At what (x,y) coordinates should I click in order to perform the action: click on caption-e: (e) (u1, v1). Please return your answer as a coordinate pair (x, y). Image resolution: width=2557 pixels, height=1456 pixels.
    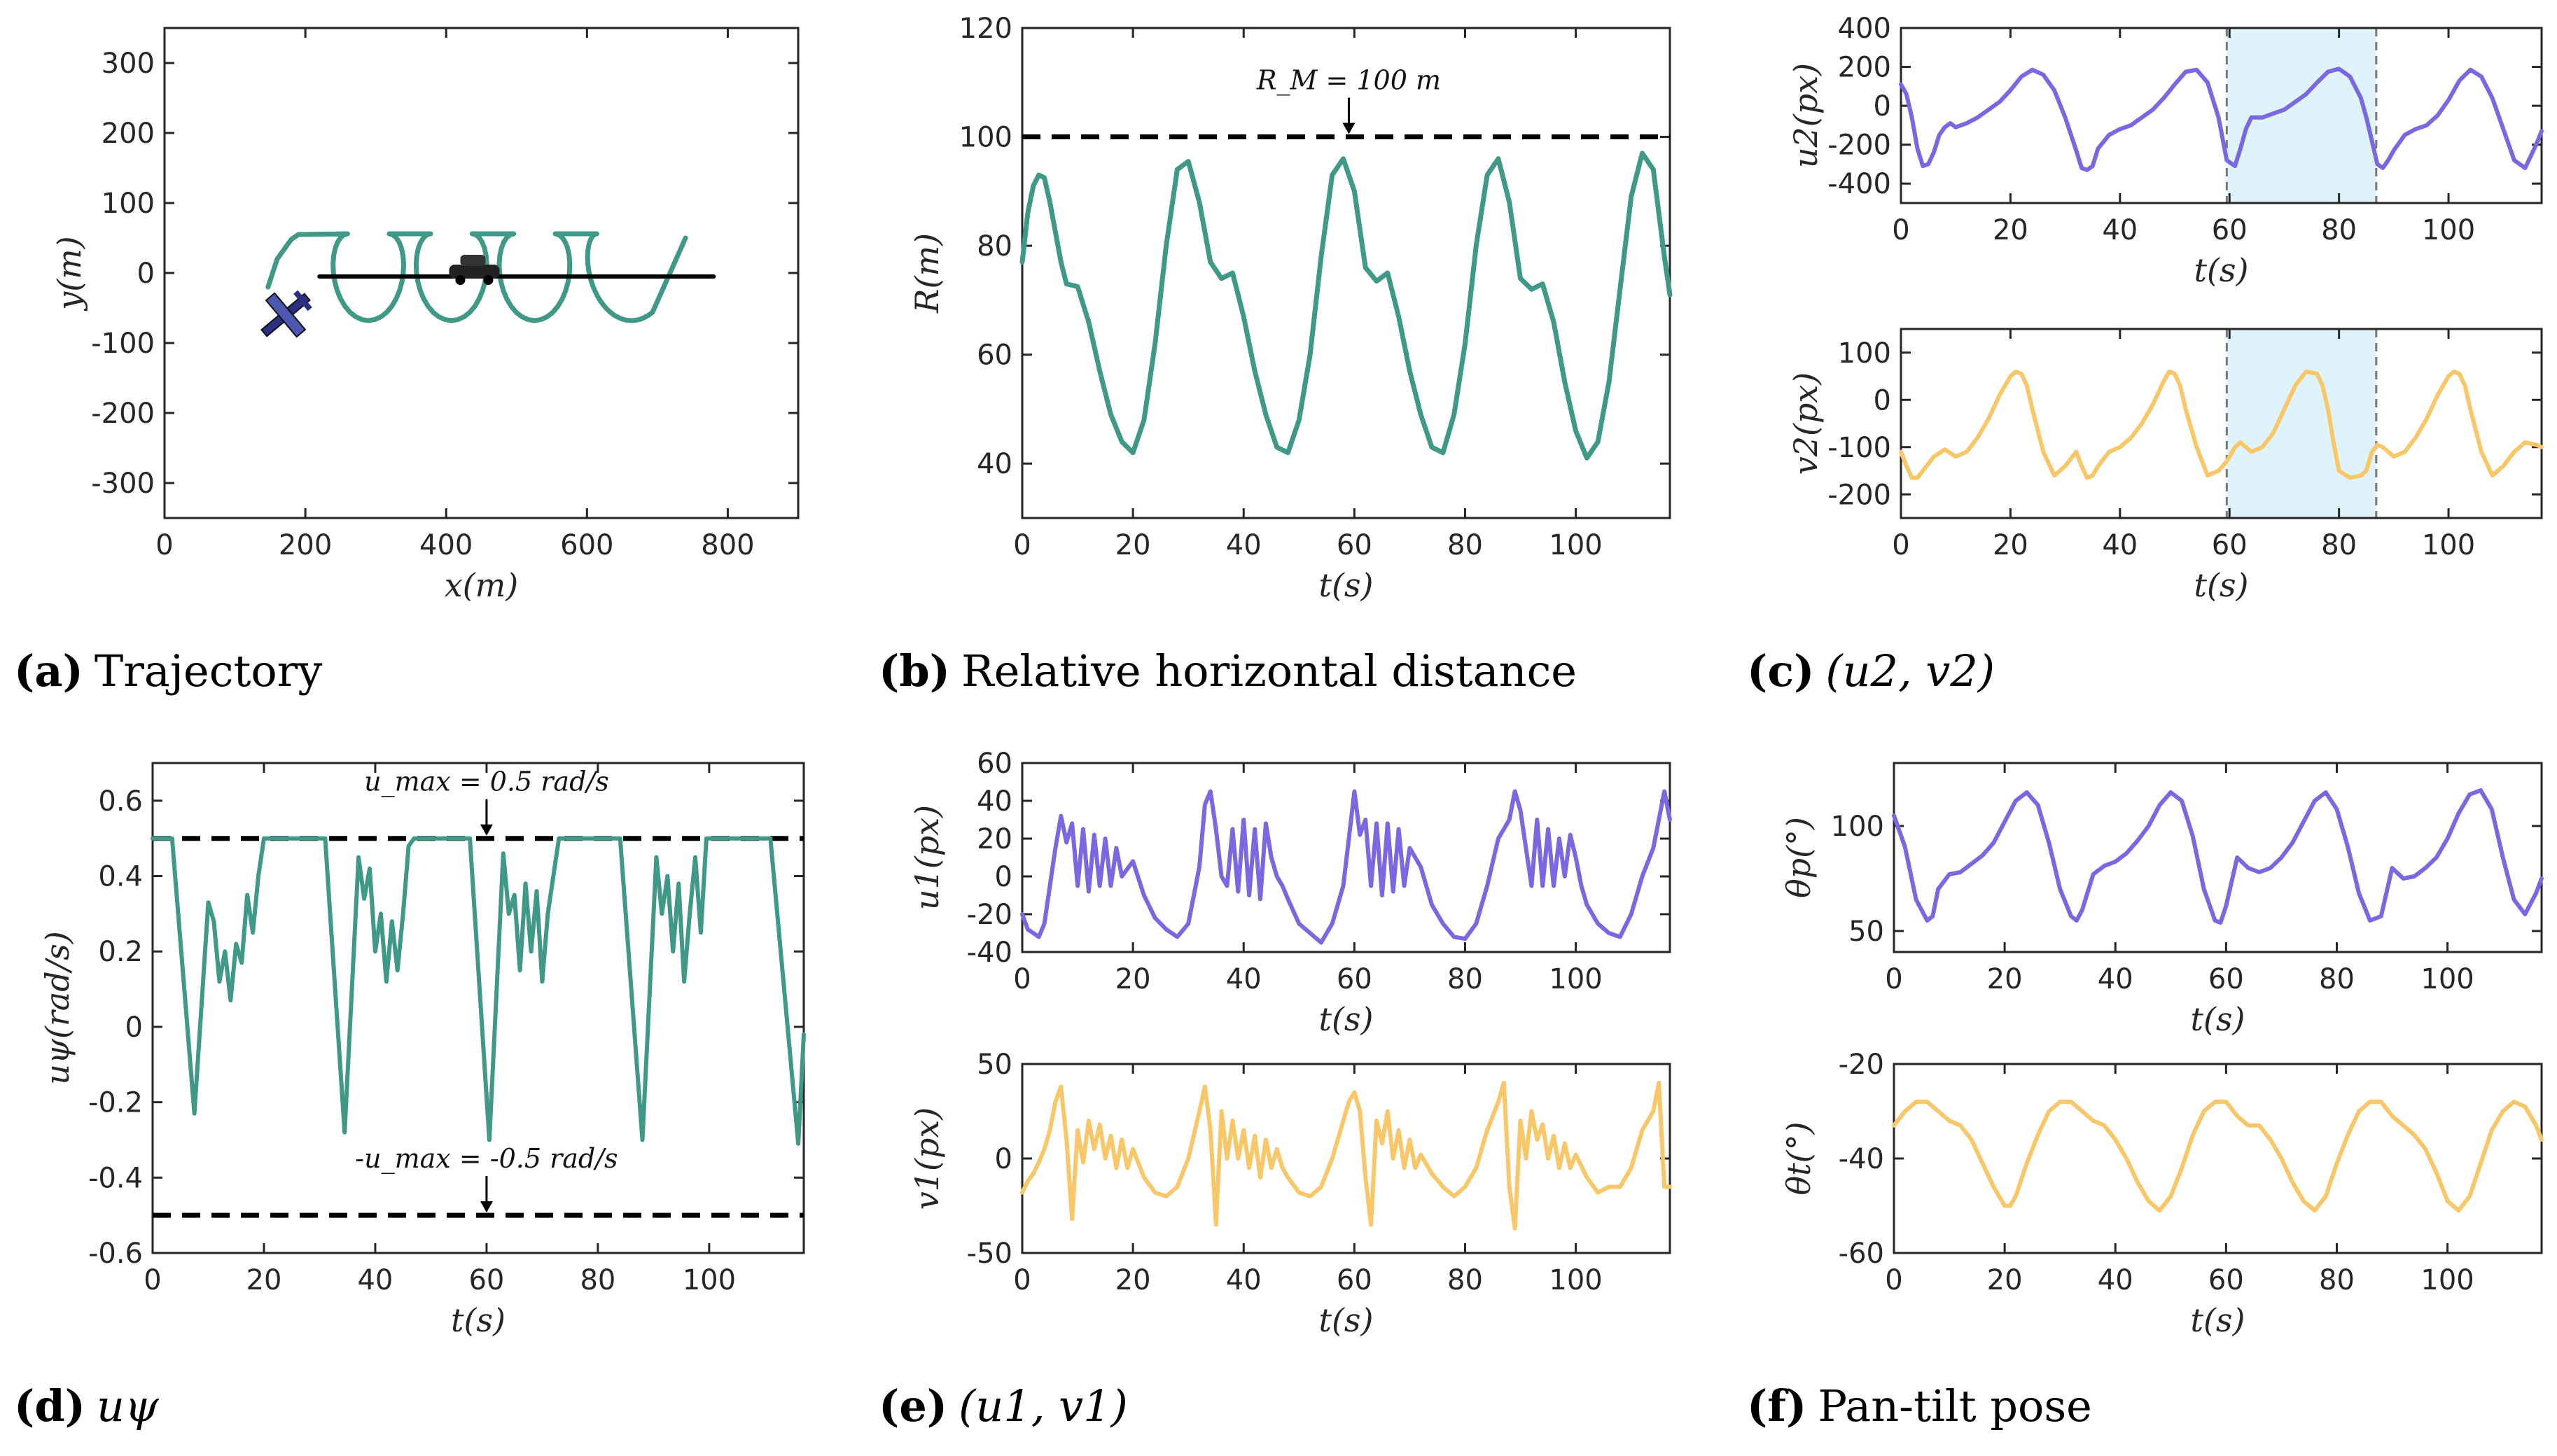
    Looking at the image, I should click on (1003, 1406).